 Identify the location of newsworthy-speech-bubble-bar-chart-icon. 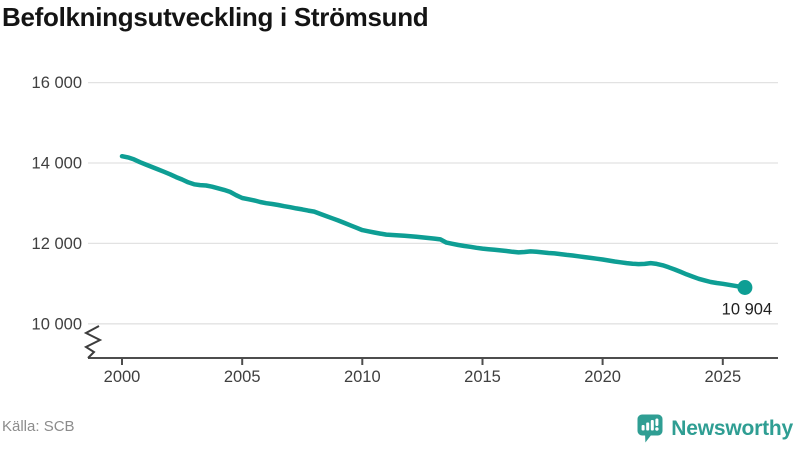
(650, 428).